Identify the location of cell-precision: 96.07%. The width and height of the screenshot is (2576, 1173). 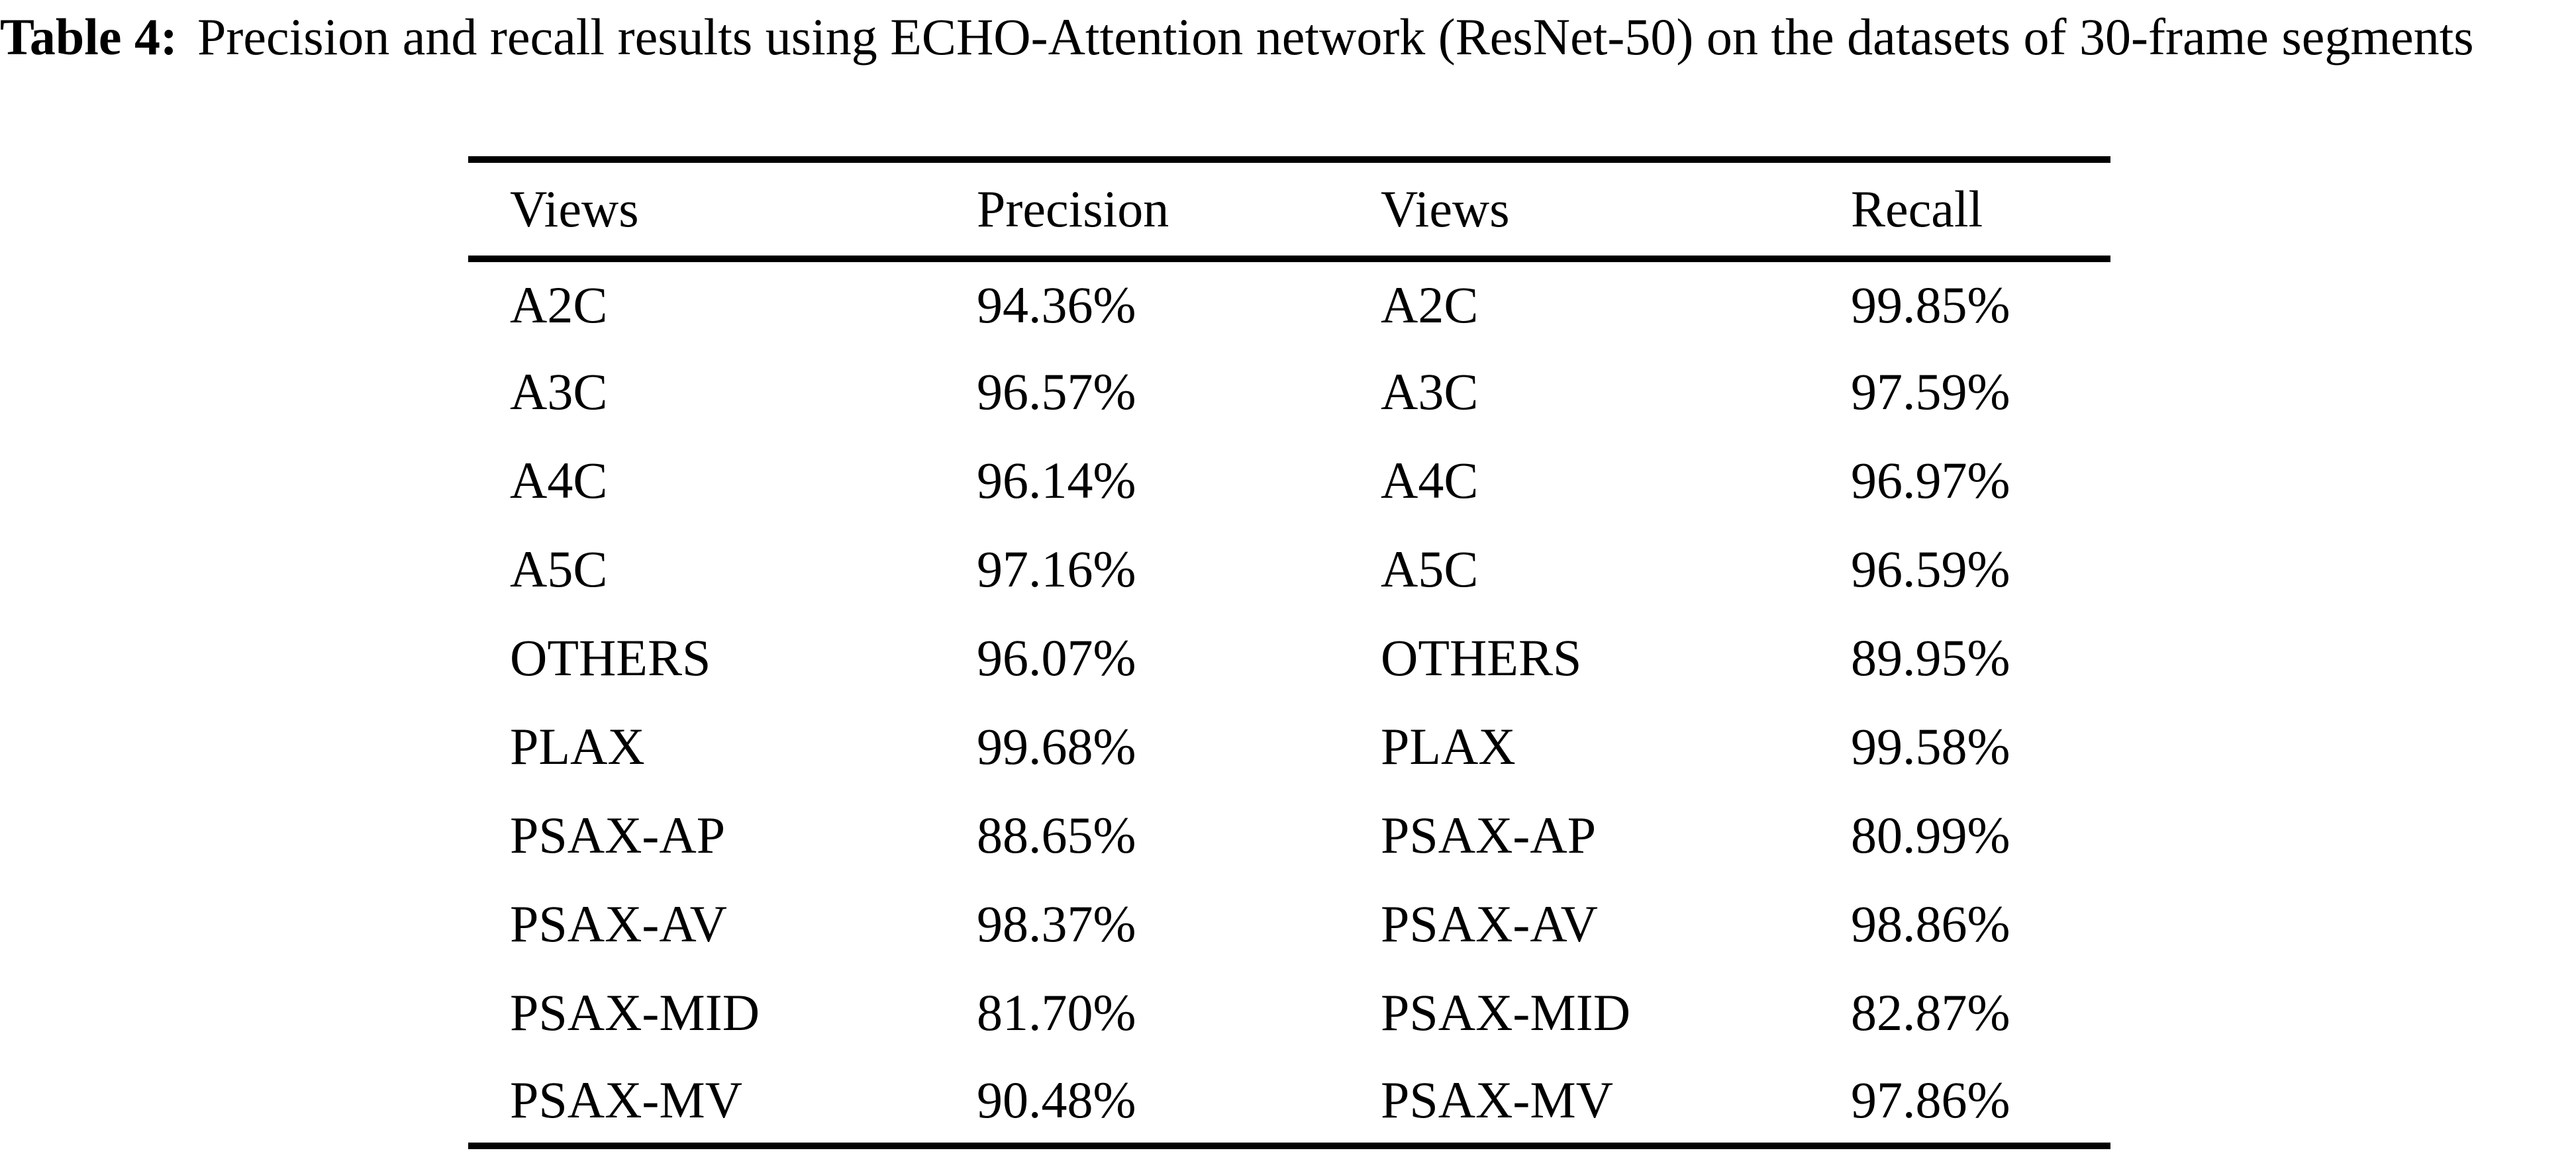
(1056, 657).